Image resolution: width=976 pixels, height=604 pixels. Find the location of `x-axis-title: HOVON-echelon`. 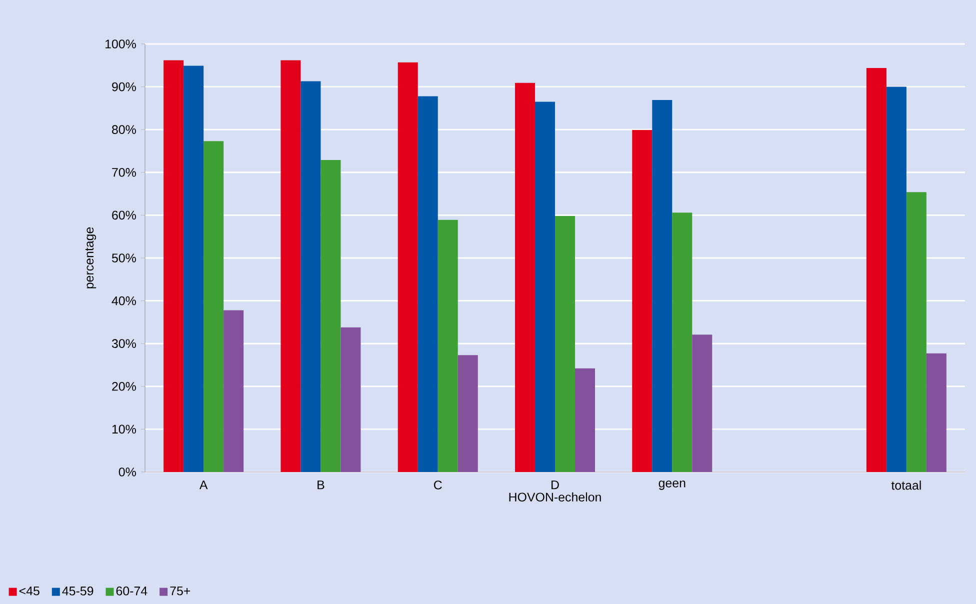

x-axis-title: HOVON-echelon is located at coordinates (555, 497).